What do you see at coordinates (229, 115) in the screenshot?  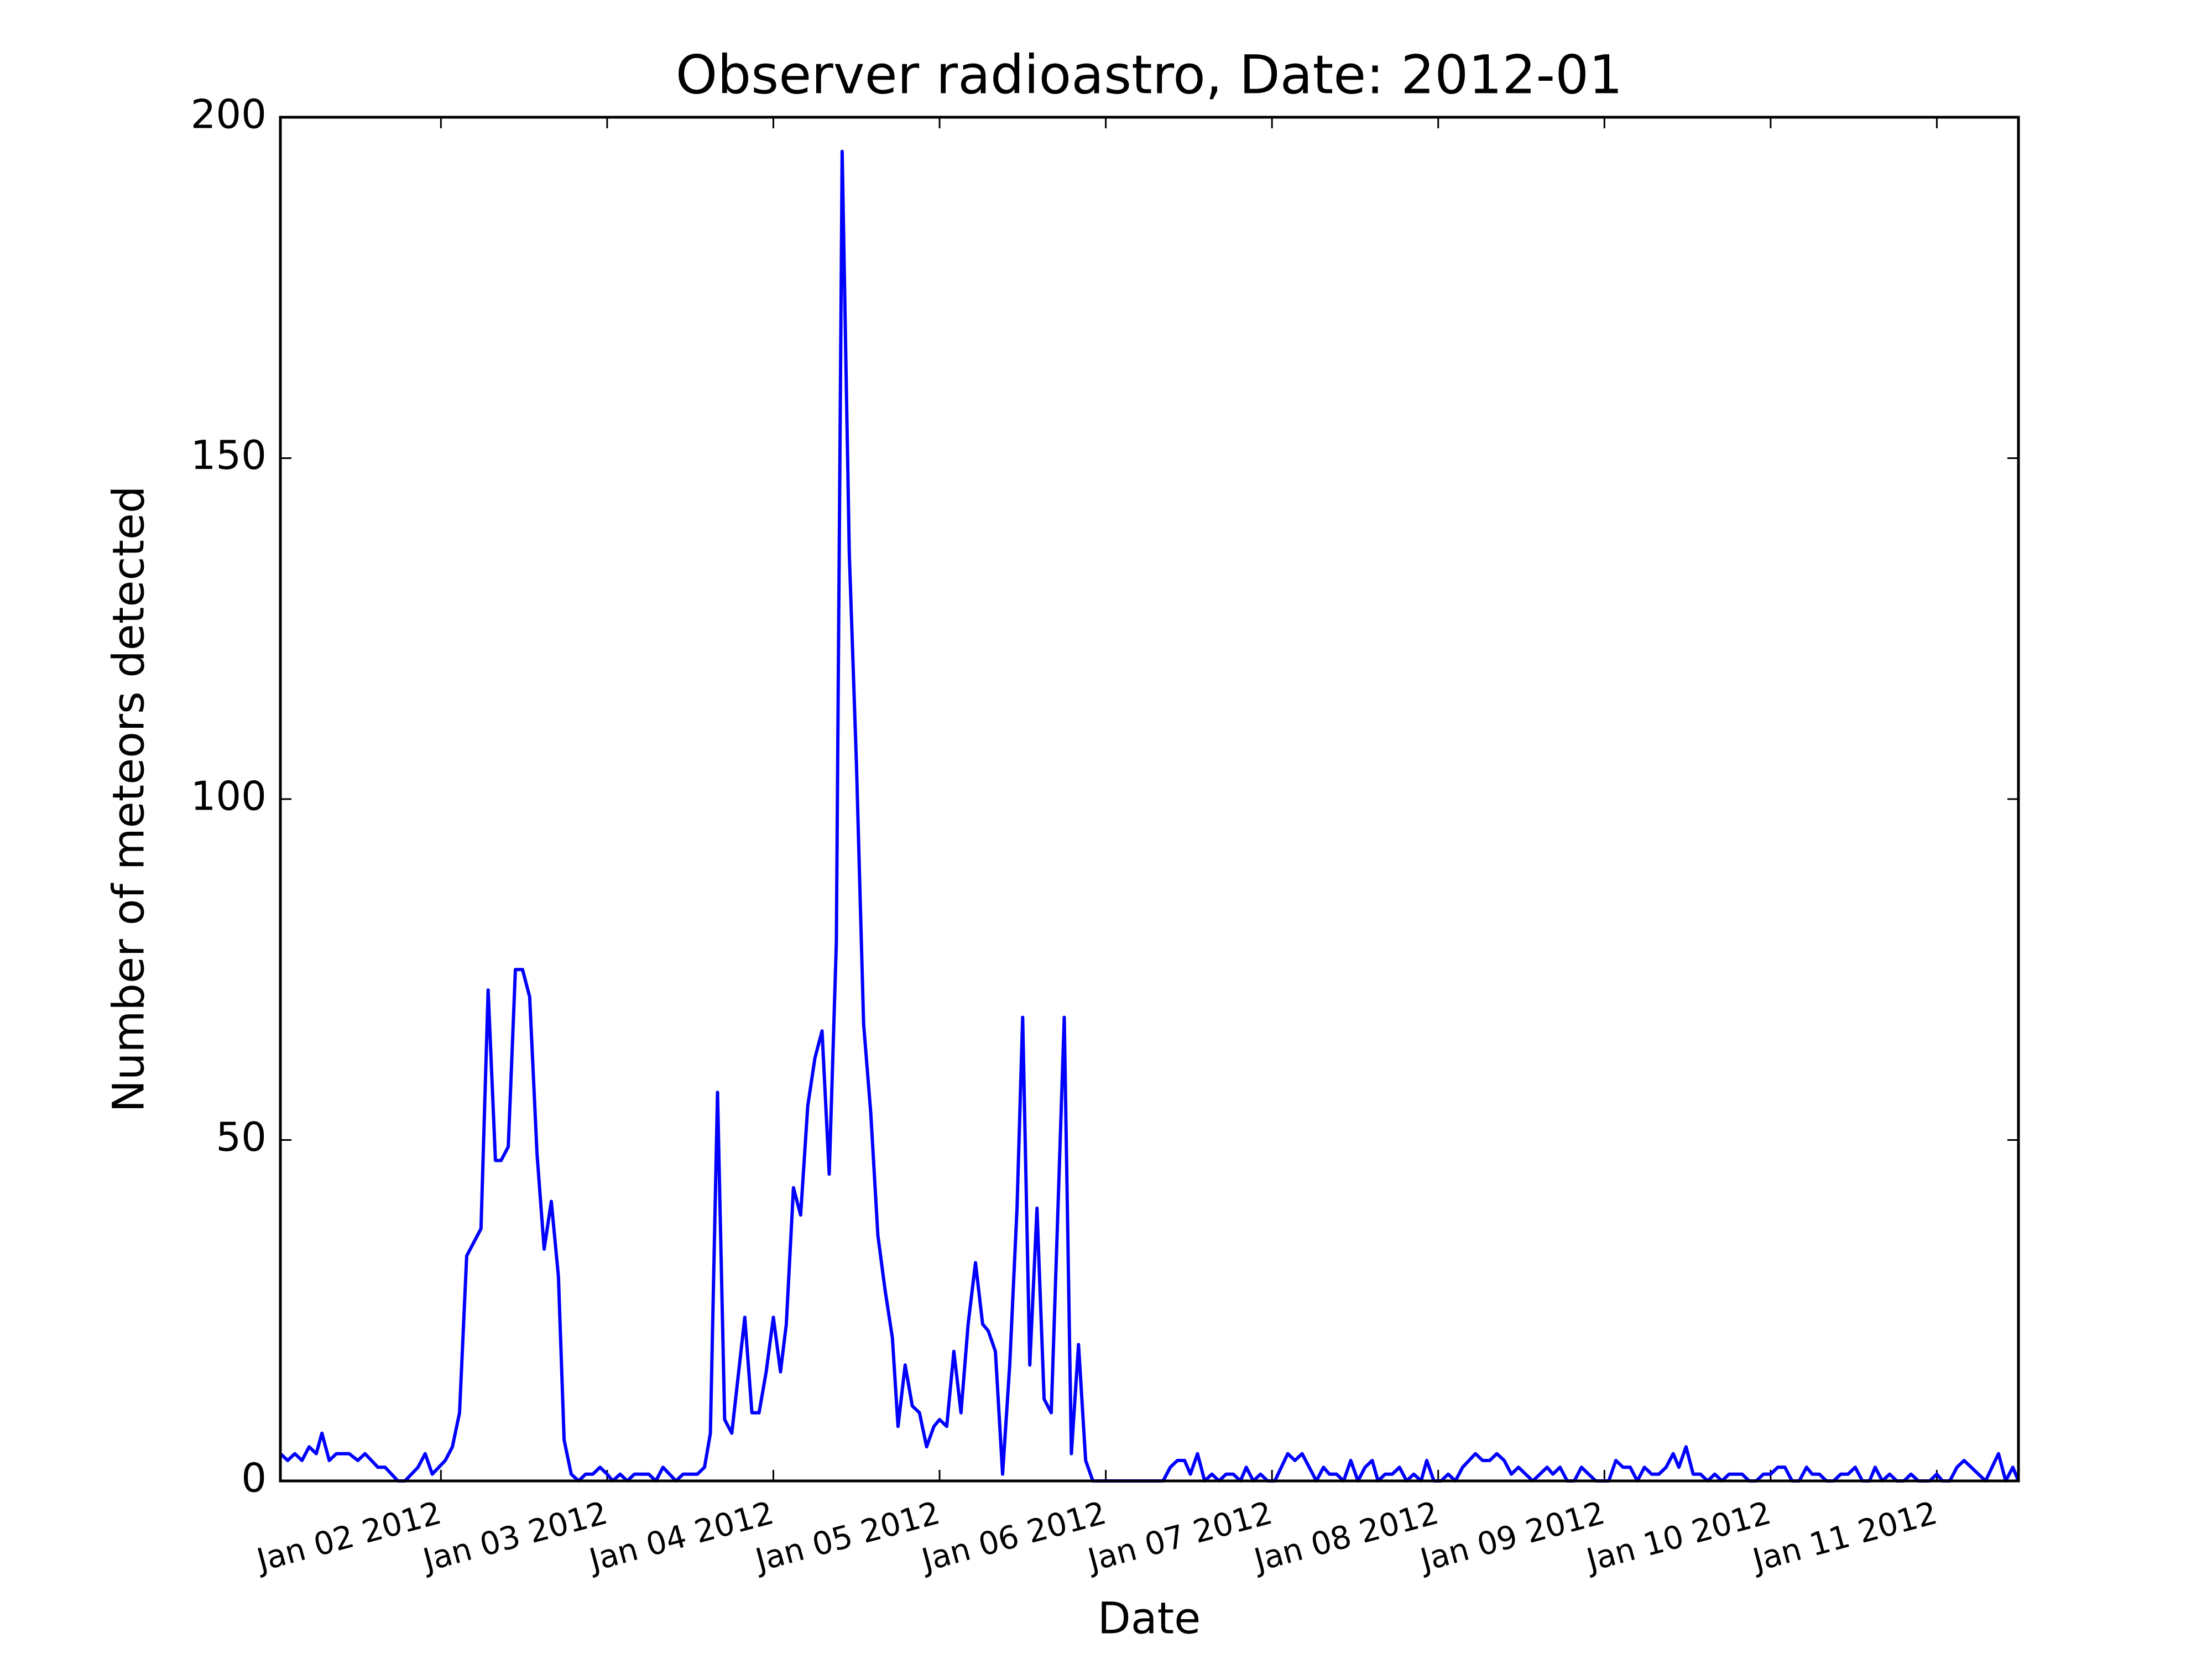 I see `y-tick-label: 200` at bounding box center [229, 115].